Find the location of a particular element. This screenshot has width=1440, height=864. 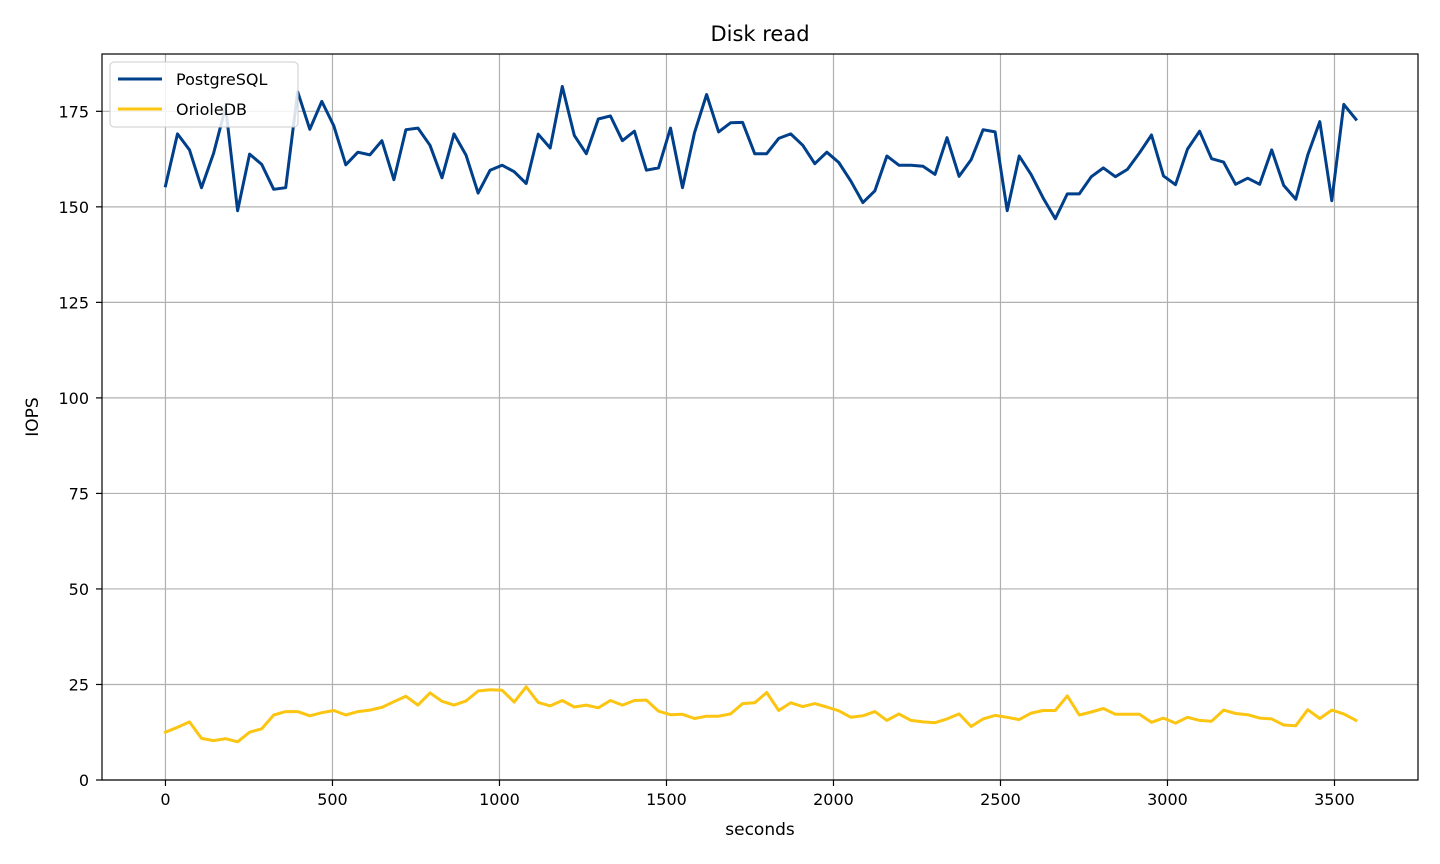

x-tick-label: 2500 is located at coordinates (1000, 799).